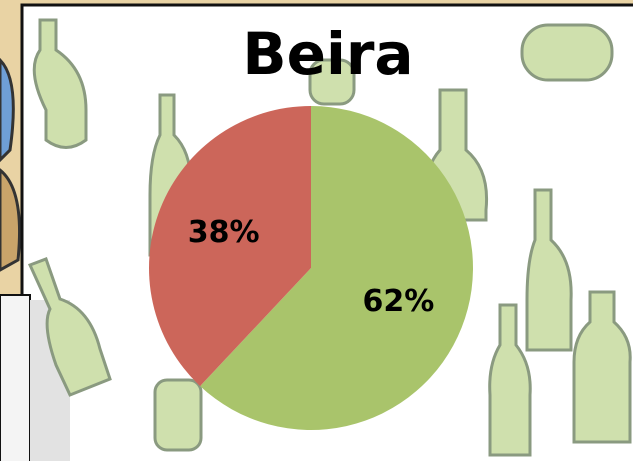 This screenshot has height=461, width=633. What do you see at coordinates (398, 301) in the screenshot?
I see `slice-label: 62%` at bounding box center [398, 301].